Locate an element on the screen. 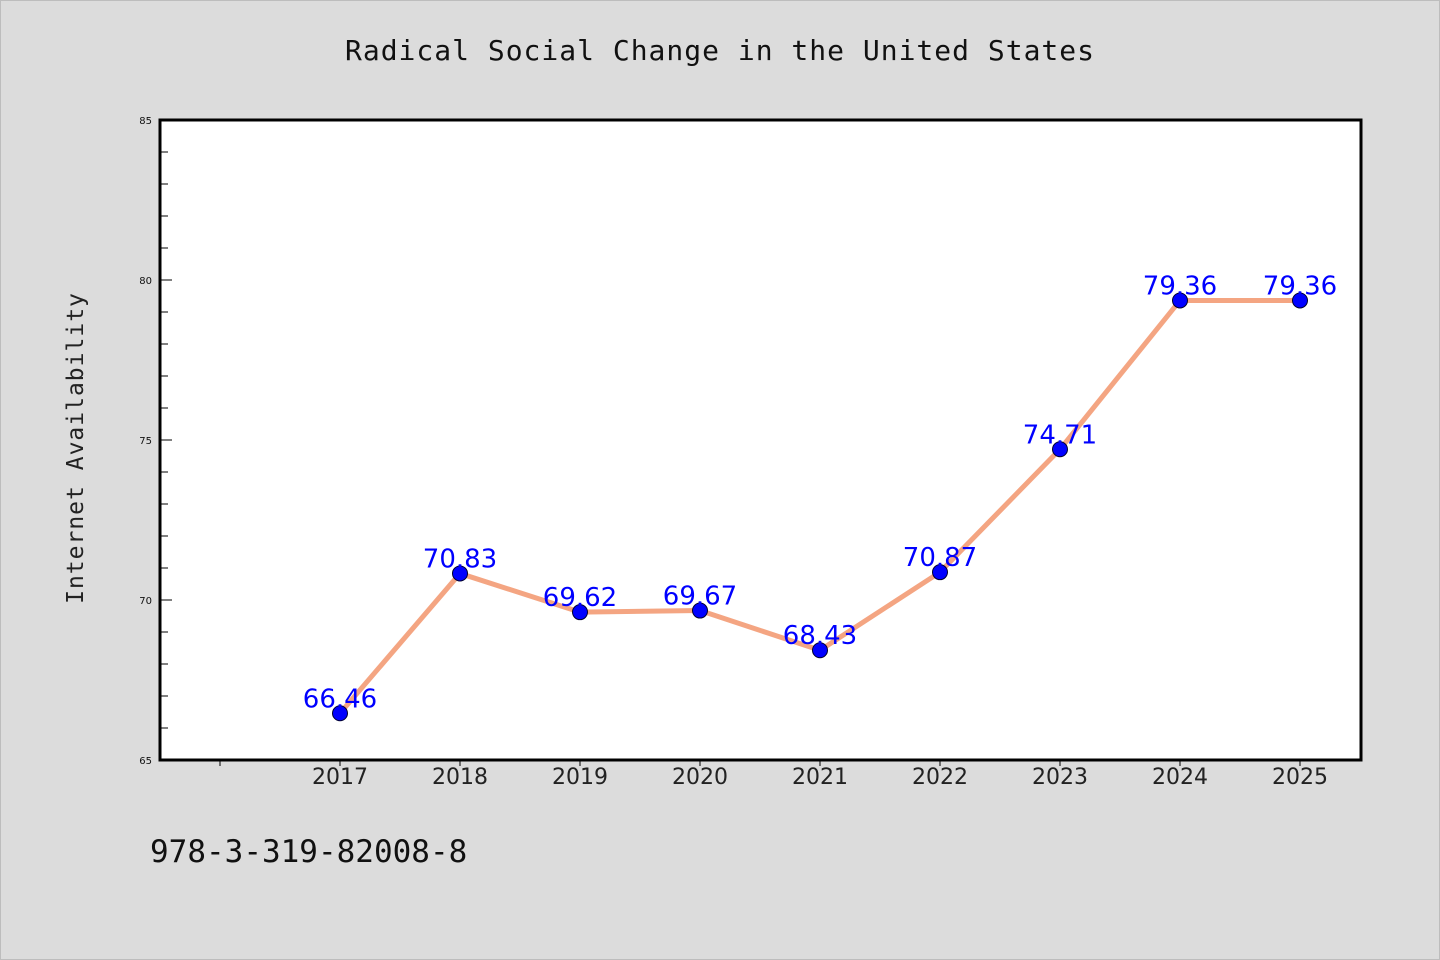 The height and width of the screenshot is (960, 1440). x-tick-label: 2021 is located at coordinates (820, 777).